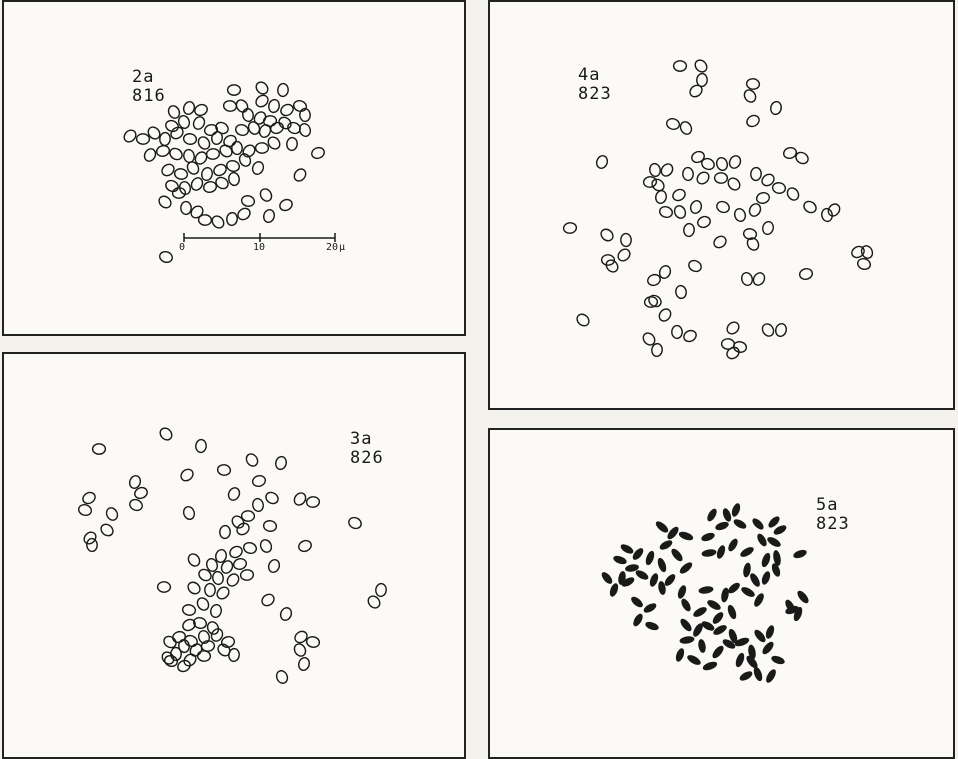  What do you see at coordinates (259, 247) in the screenshot?
I see `scale-tick-10: 10` at bounding box center [259, 247].